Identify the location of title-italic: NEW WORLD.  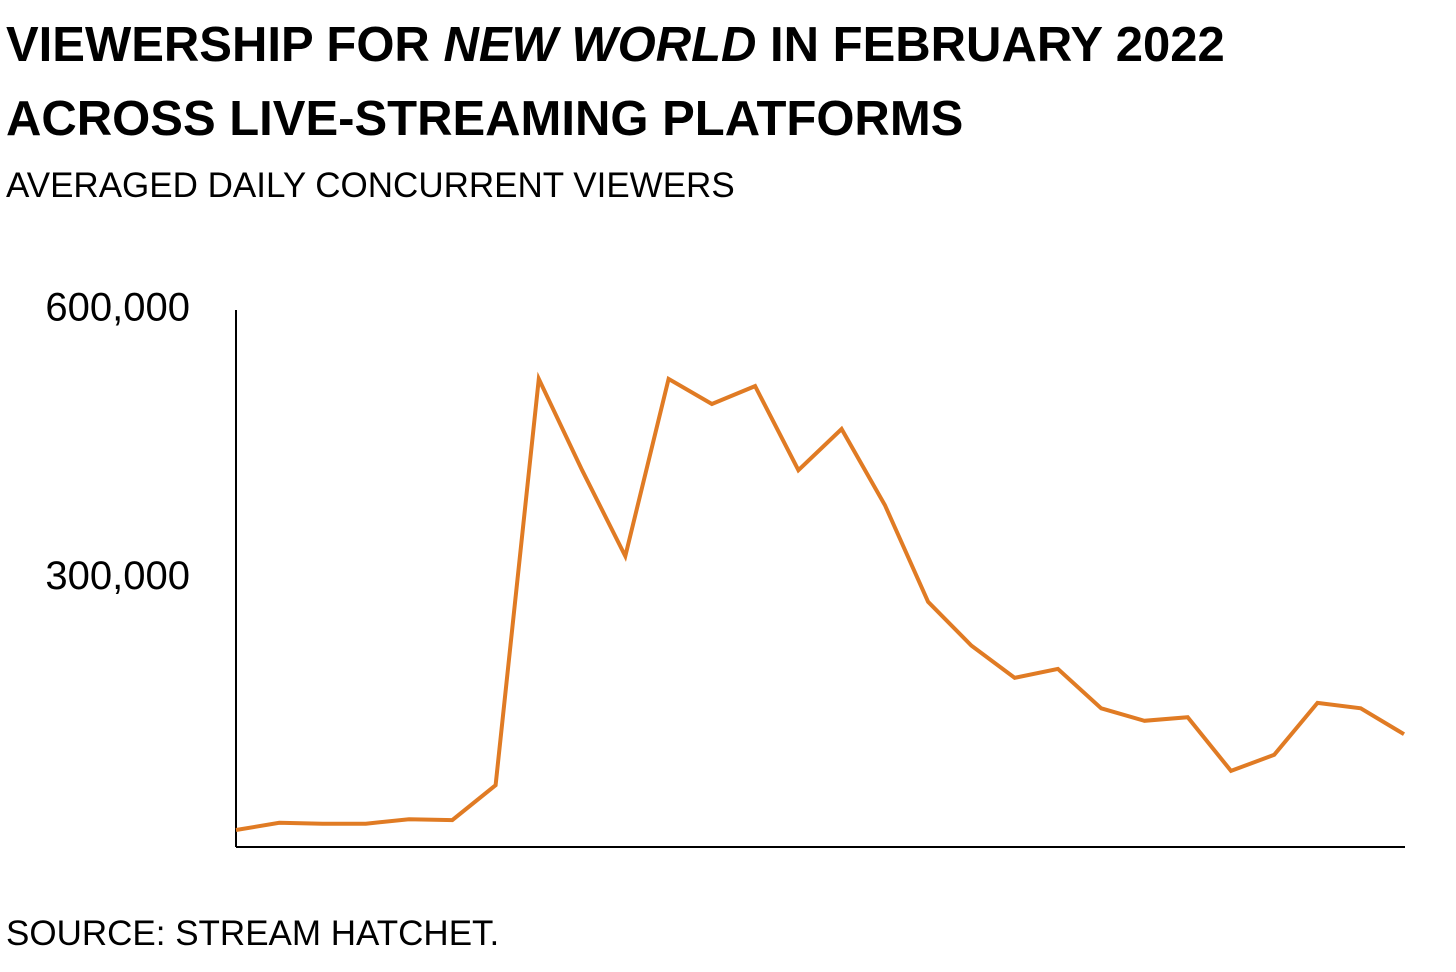
(600, 45).